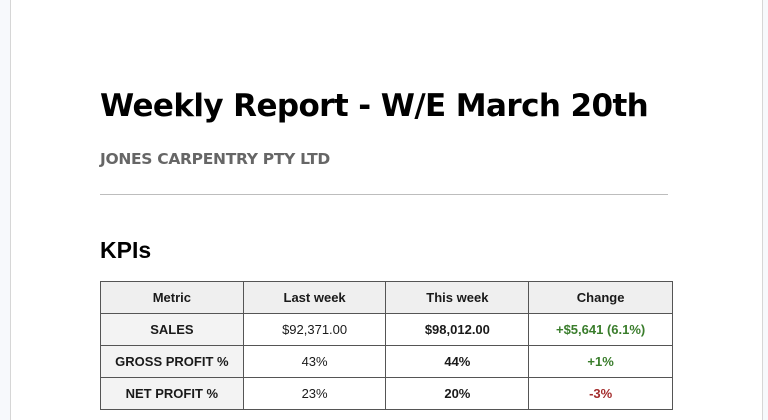  I want to click on this-week-cell: 44%, so click(457, 361).